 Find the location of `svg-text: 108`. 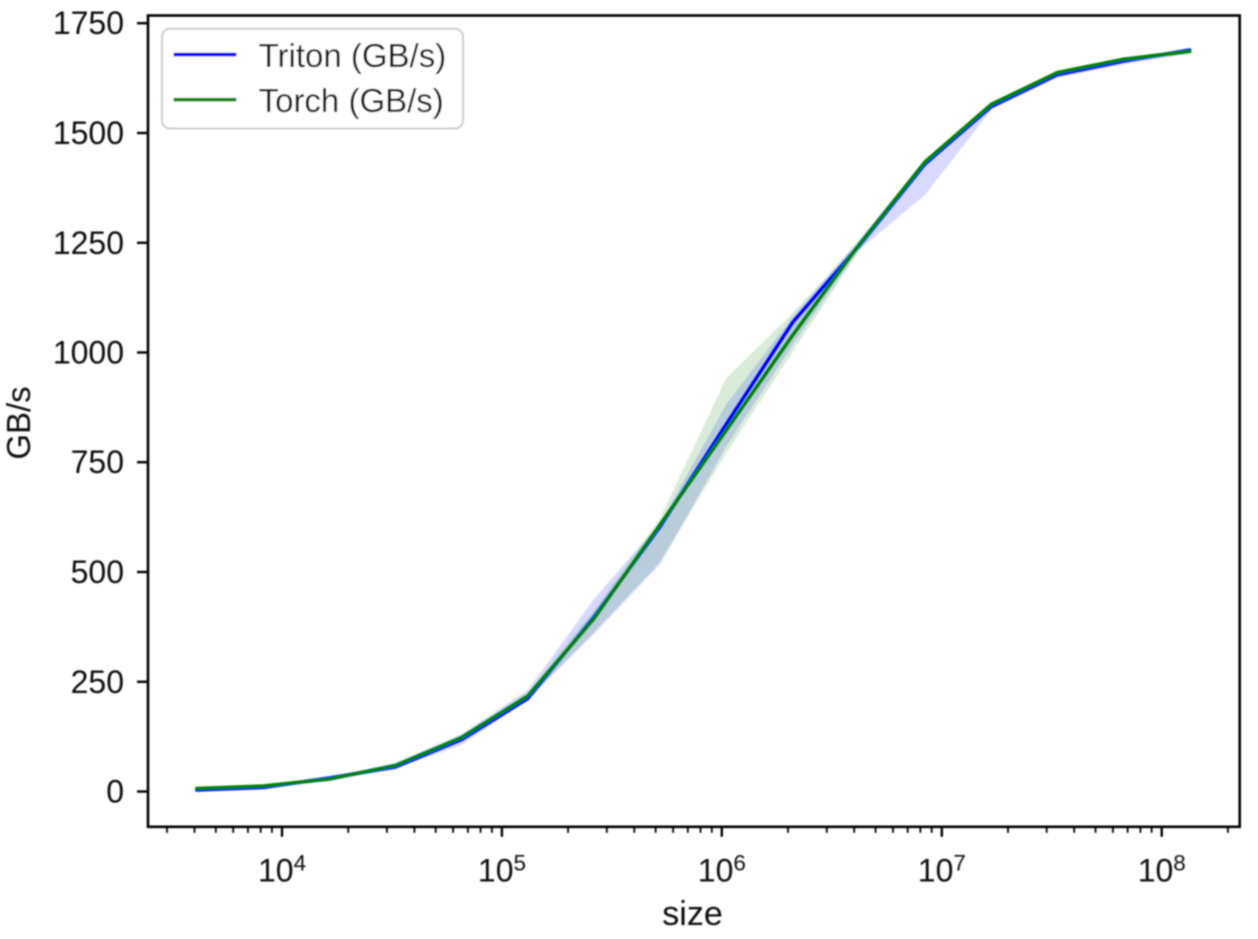

svg-text: 108 is located at coordinates (1162, 870).